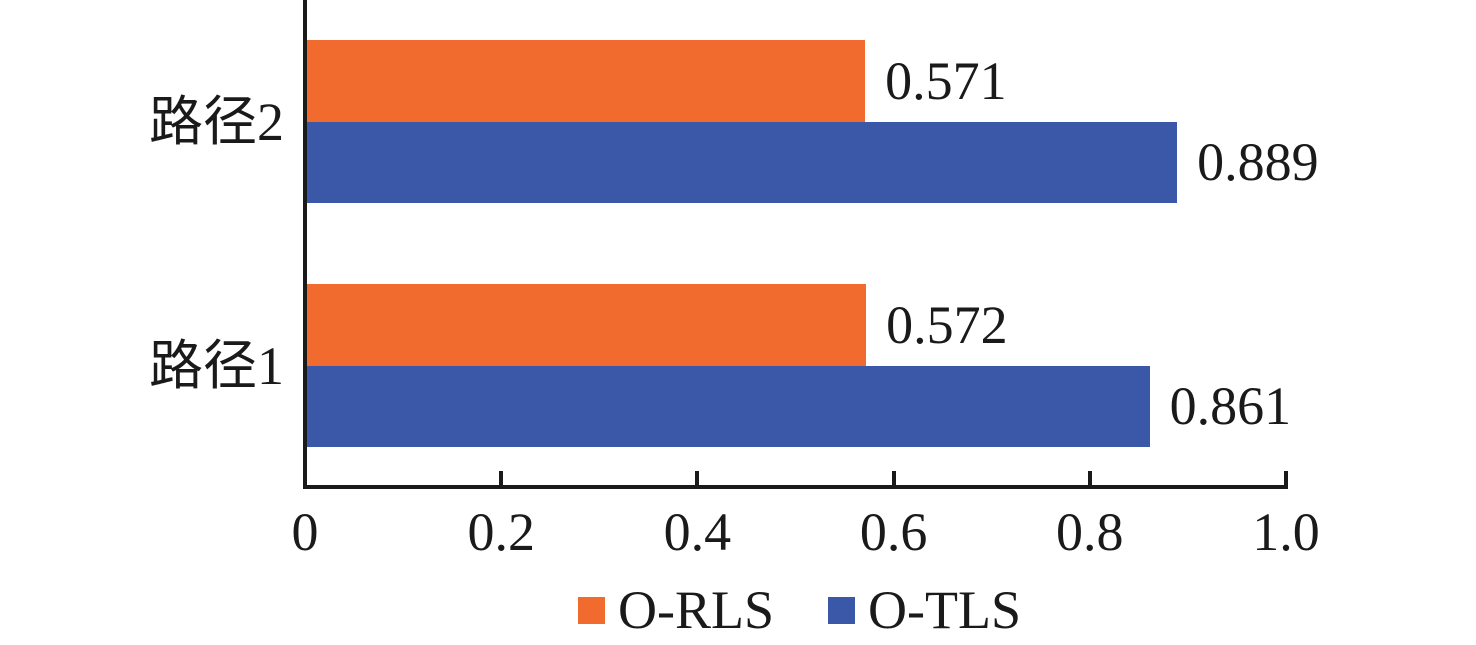 The image size is (1476, 645). I want to click on legend-item: O-TLS, so click(924, 610).